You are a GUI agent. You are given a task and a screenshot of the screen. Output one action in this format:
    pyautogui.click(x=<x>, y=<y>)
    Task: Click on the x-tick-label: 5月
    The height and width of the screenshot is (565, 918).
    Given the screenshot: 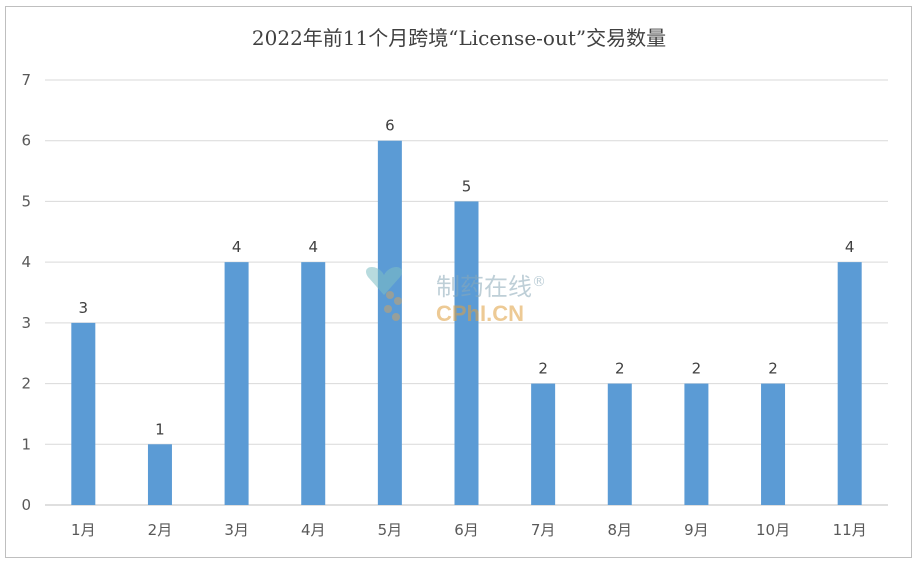 What is the action you would take?
    pyautogui.click(x=390, y=530)
    